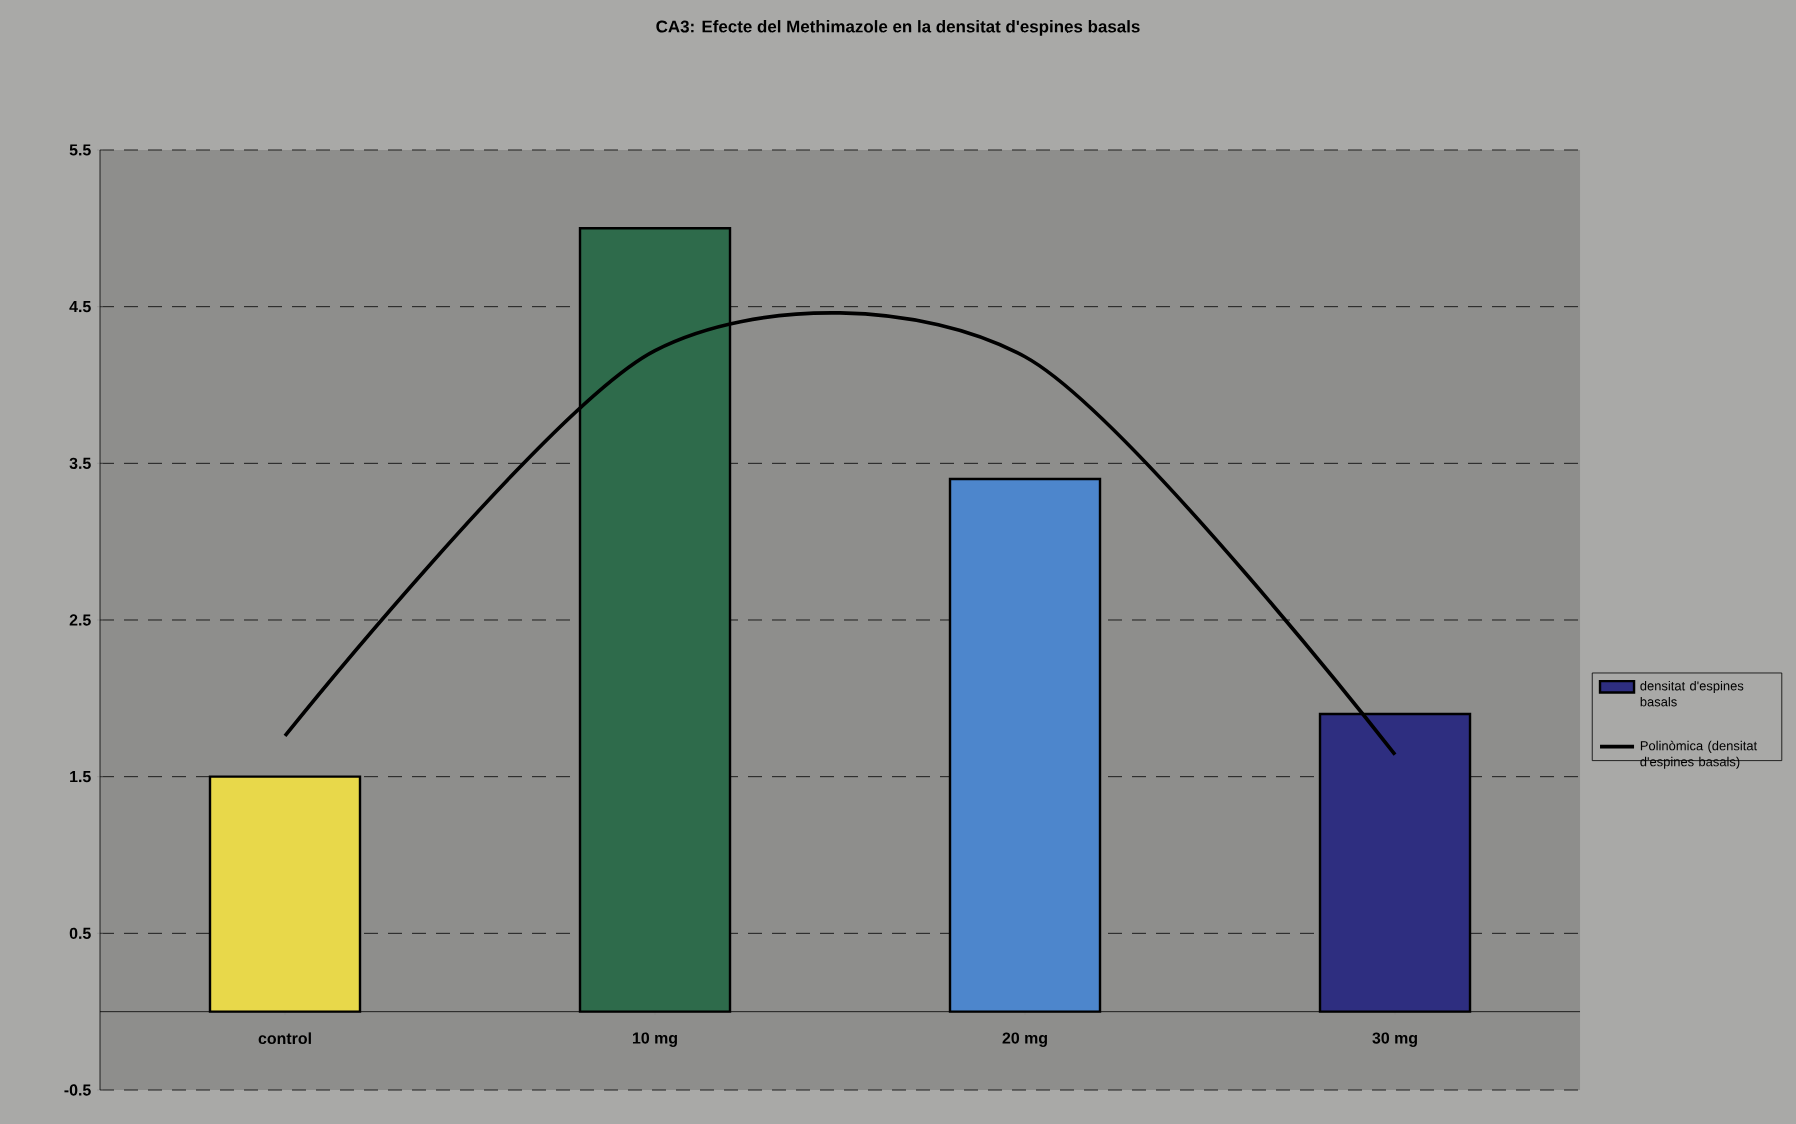 This screenshot has height=1124, width=1796. I want to click on chart-title: CA3: Efecte del Methimazole en la densitat d'espines basals, so click(898, 28).